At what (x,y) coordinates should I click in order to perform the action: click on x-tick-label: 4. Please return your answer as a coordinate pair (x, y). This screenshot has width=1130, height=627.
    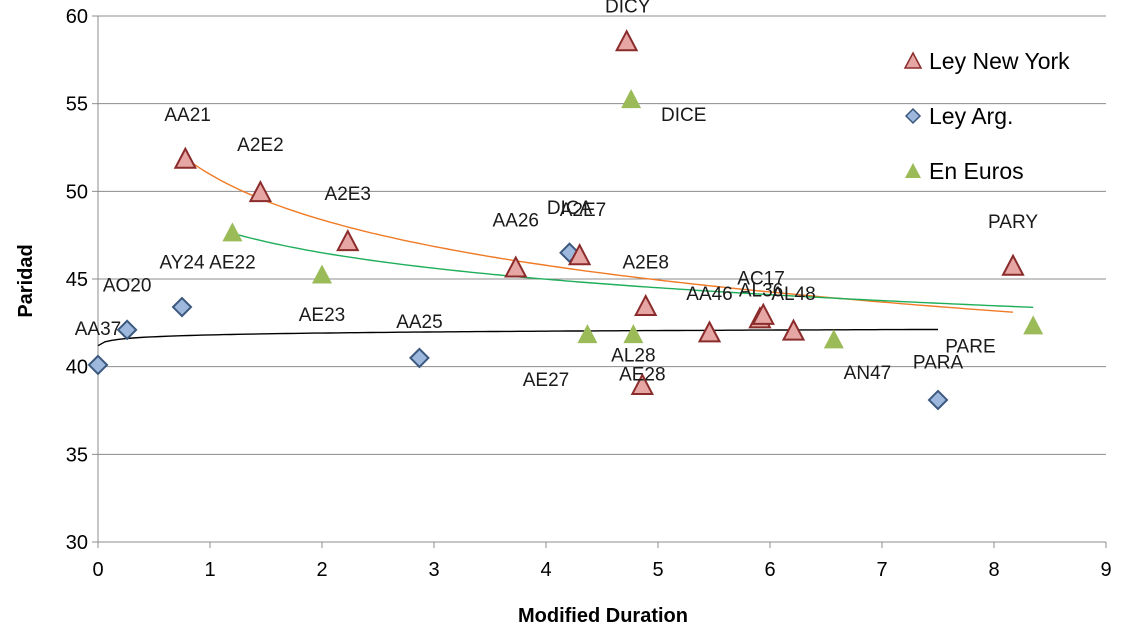
    Looking at the image, I should click on (545, 570).